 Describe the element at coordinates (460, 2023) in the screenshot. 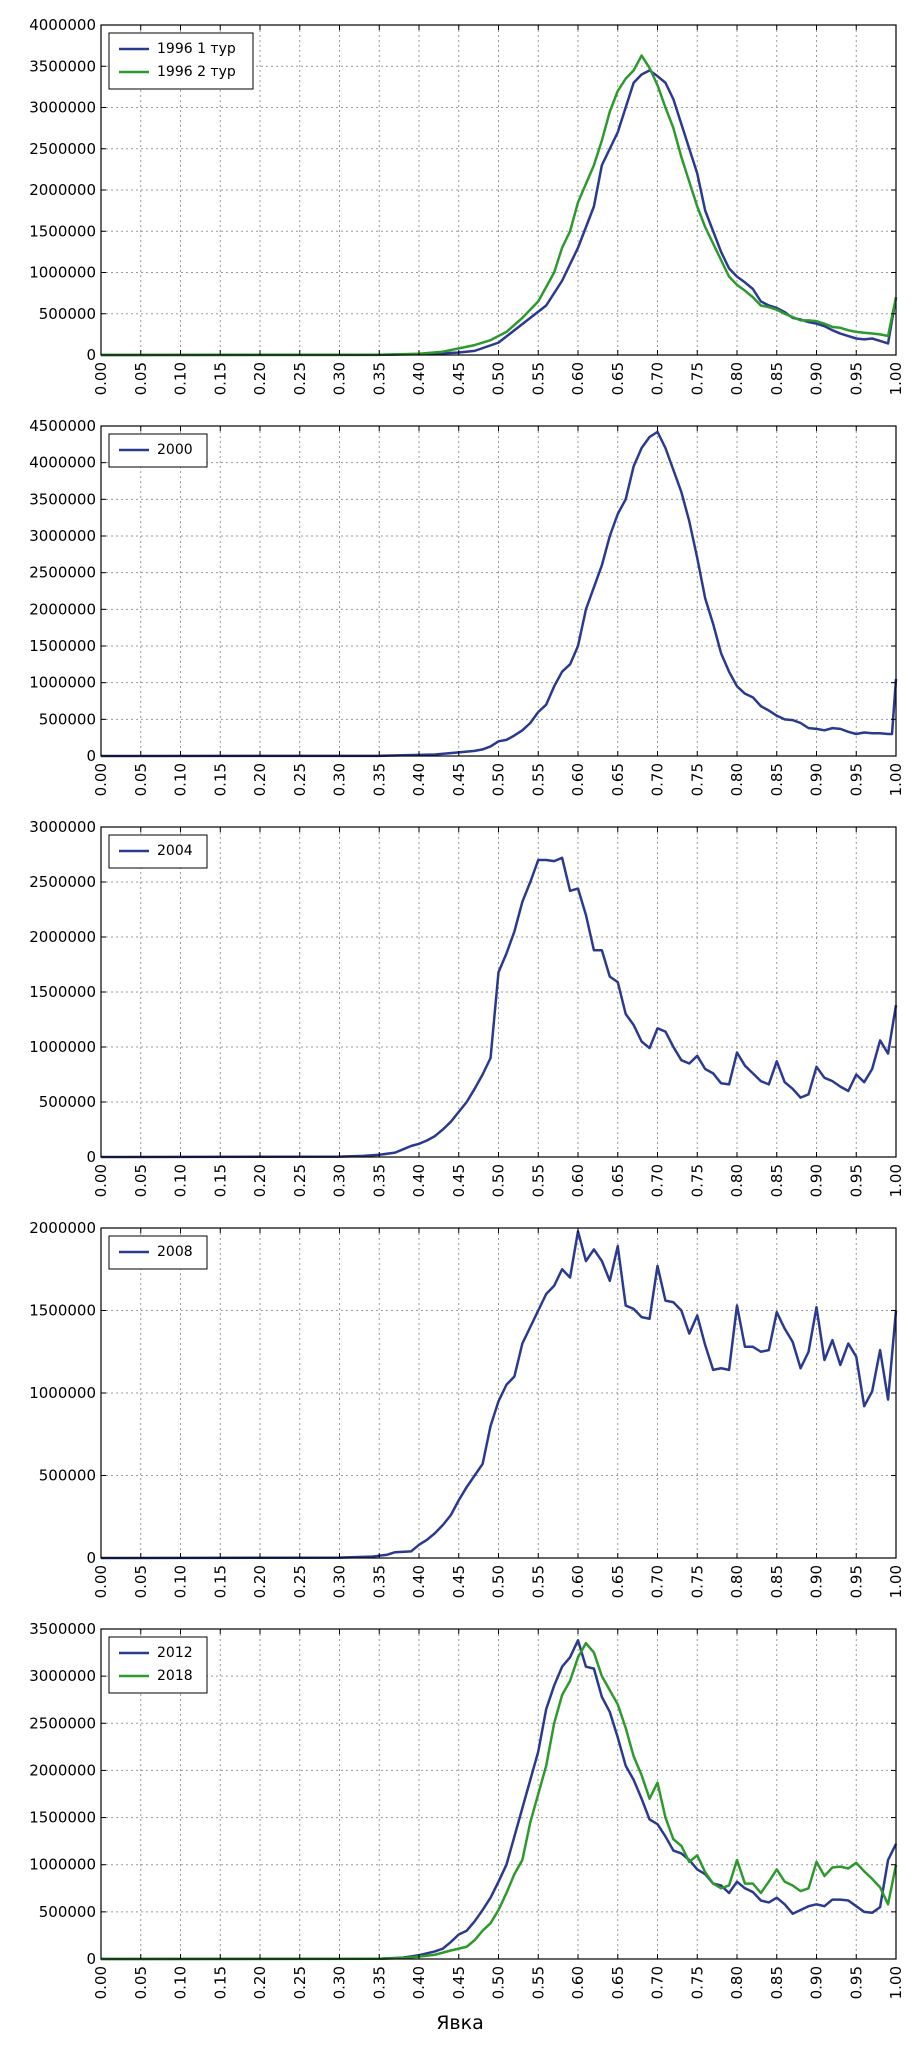

I see `x-axis-label: Явка` at that location.